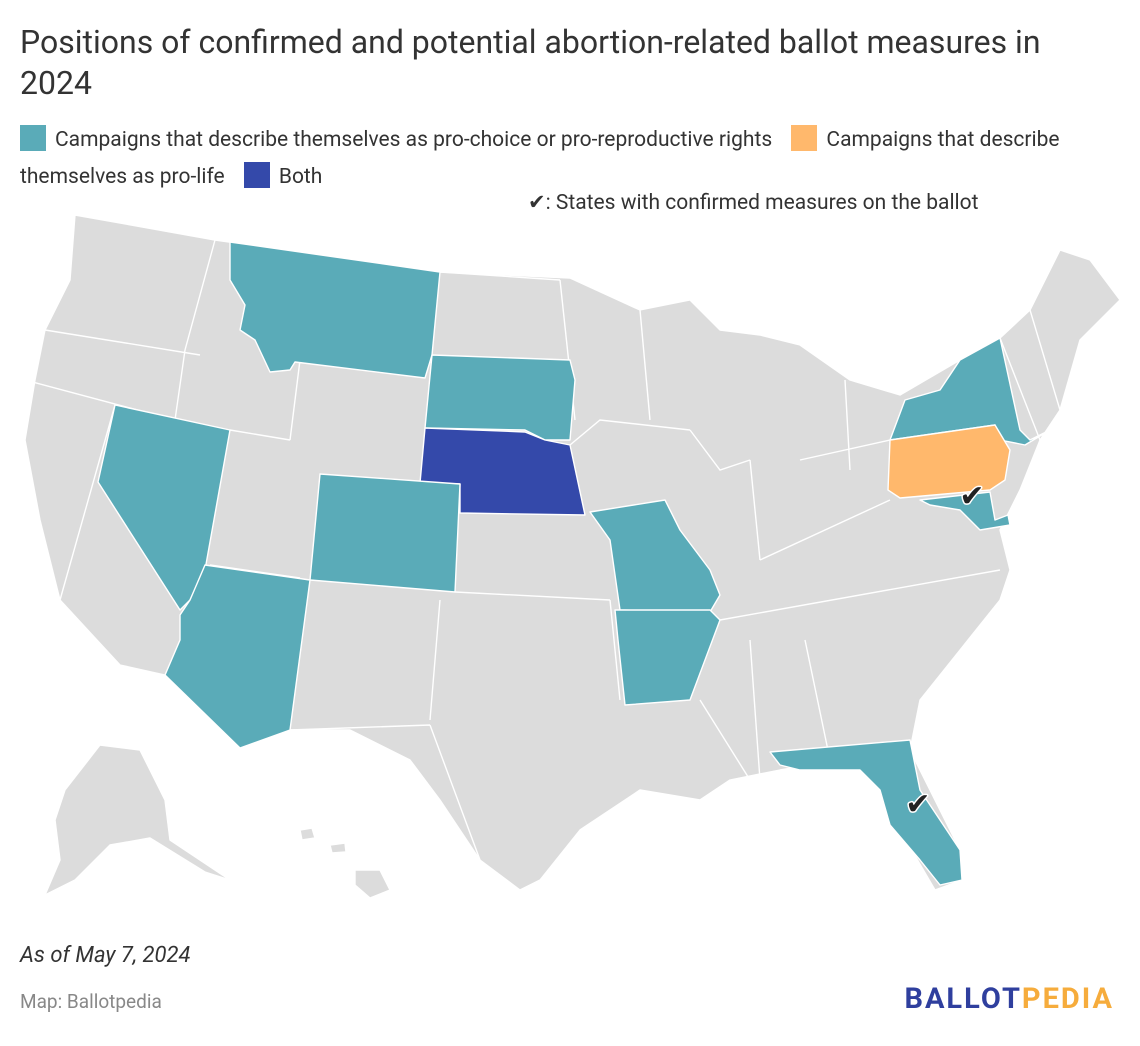  Describe the element at coordinates (1067, 999) in the screenshot. I see `logo-part: PEDIA` at that location.